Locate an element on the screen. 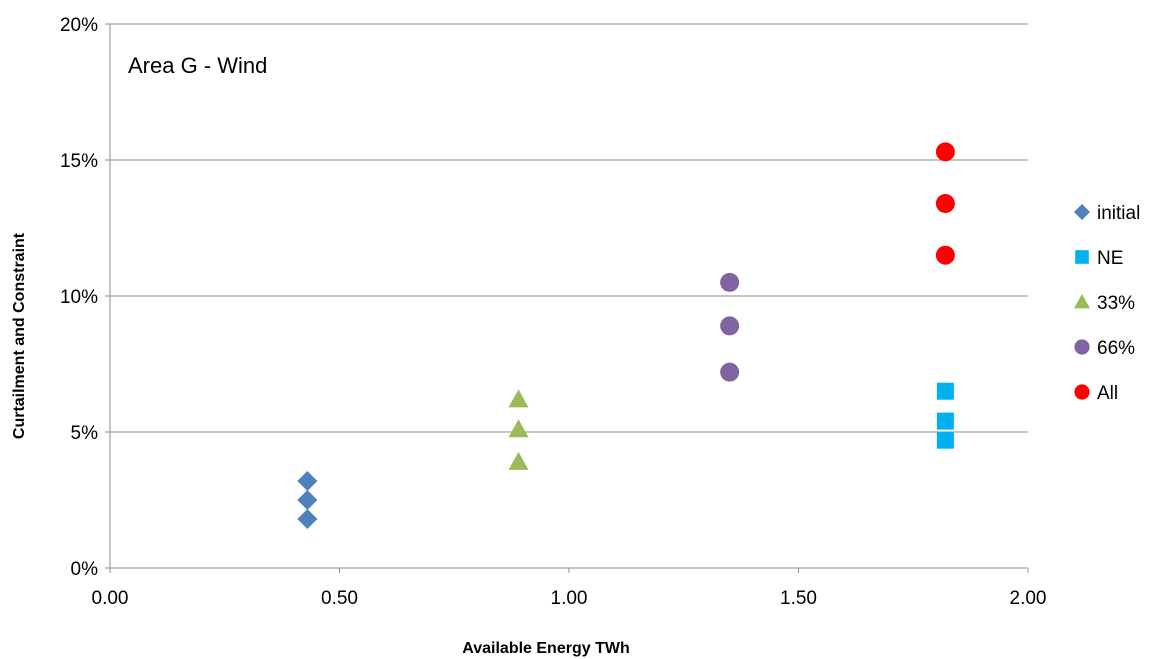  y-tick-label: 20% is located at coordinates (79, 25).